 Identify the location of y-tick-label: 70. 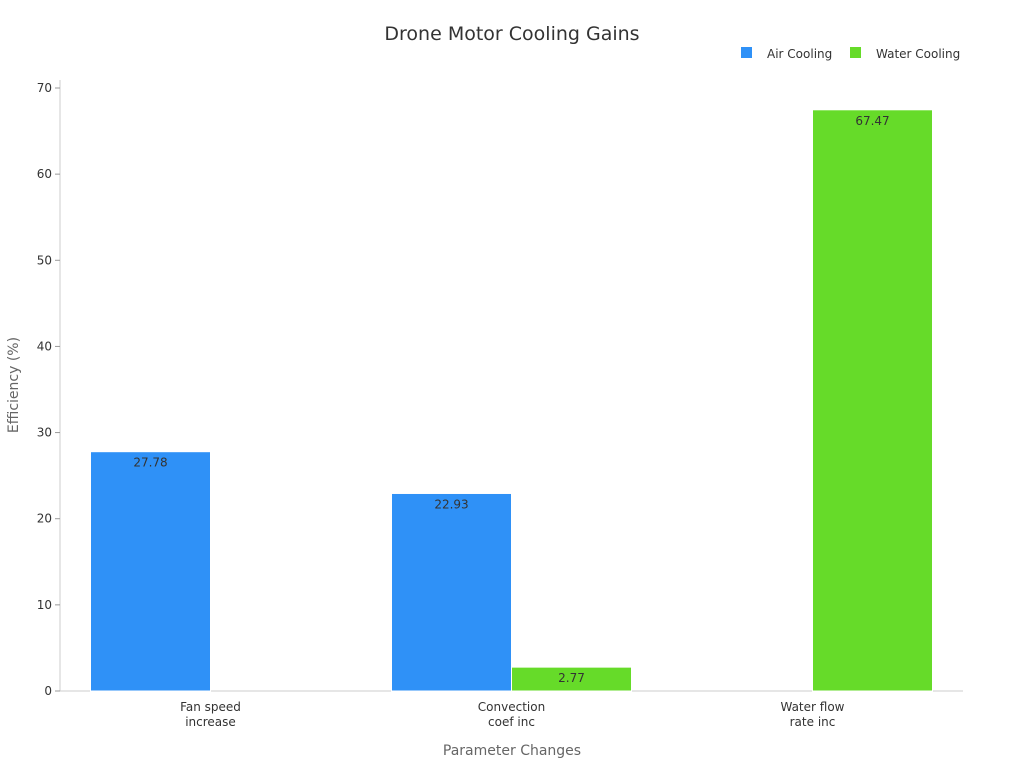
(44, 88).